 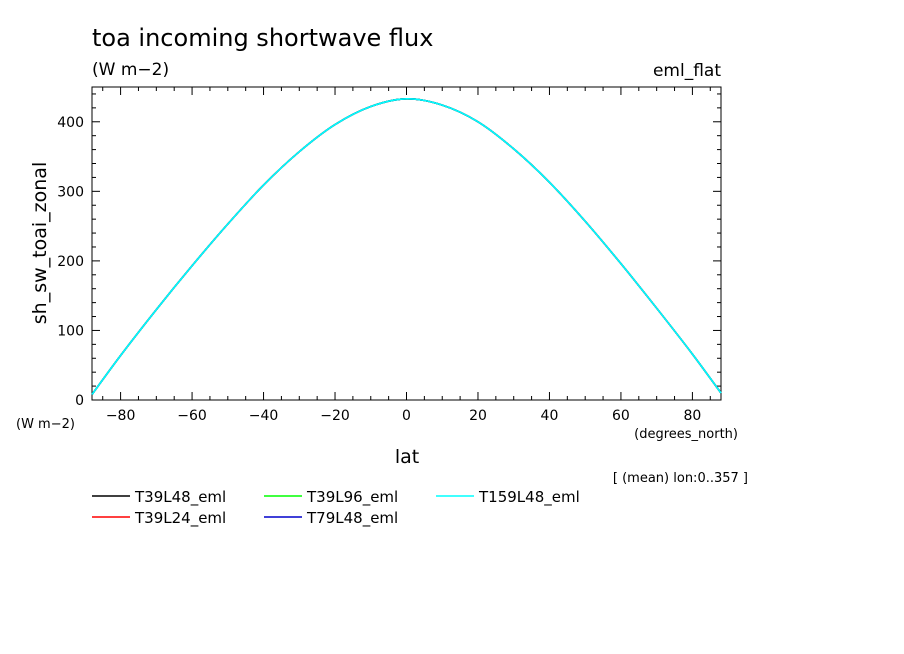 I want to click on x-tick-label: −40, so click(x=264, y=416).